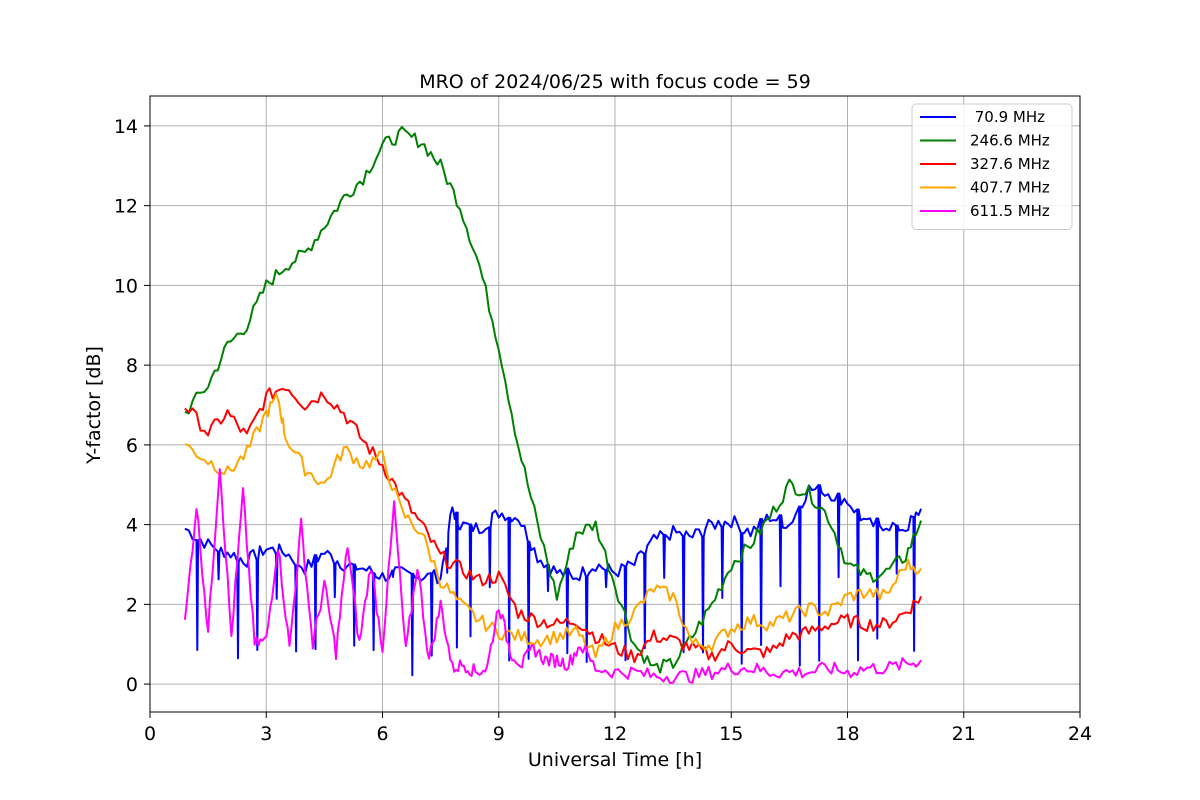 The height and width of the screenshot is (800, 1200). I want to click on legend-label: 70.9 MHz, so click(1007, 117).